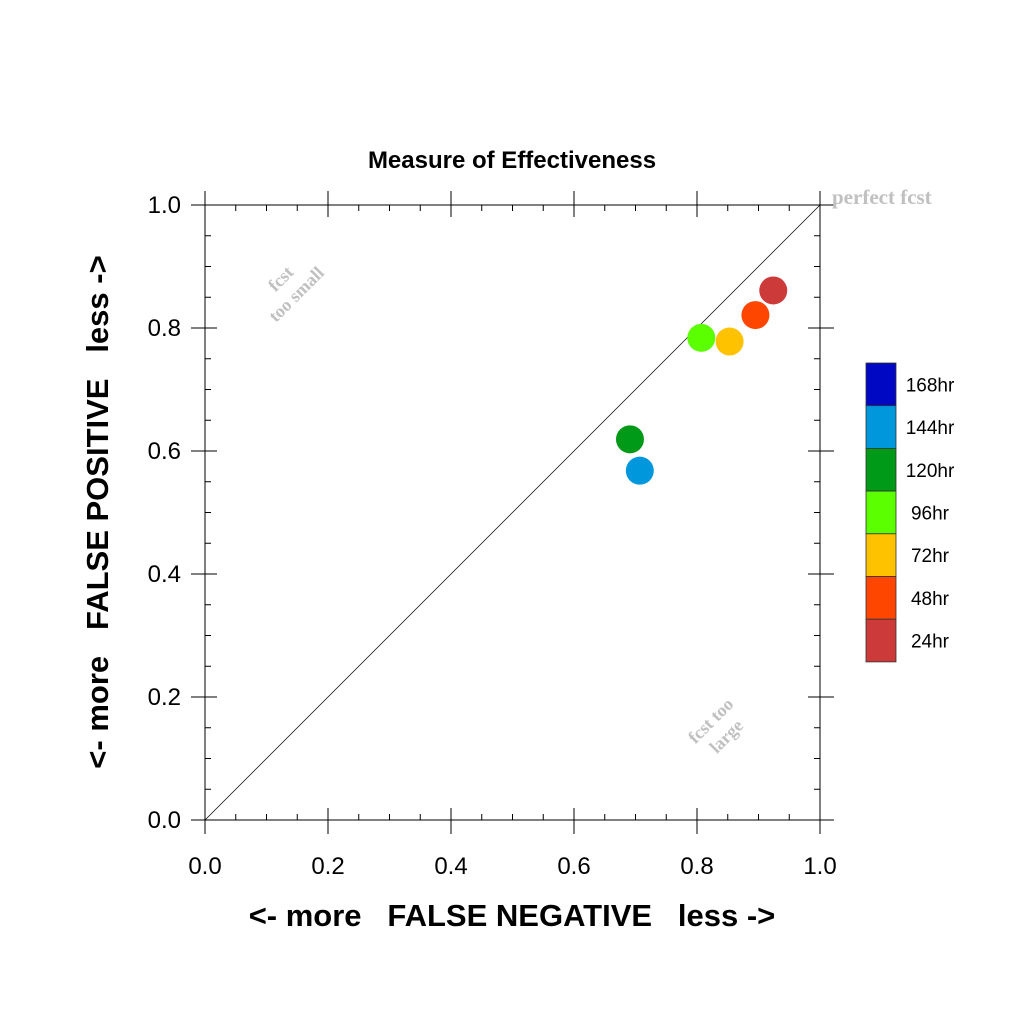 The width and height of the screenshot is (1024, 1024). What do you see at coordinates (930, 428) in the screenshot?
I see `legend-label-144hr: 144hr` at bounding box center [930, 428].